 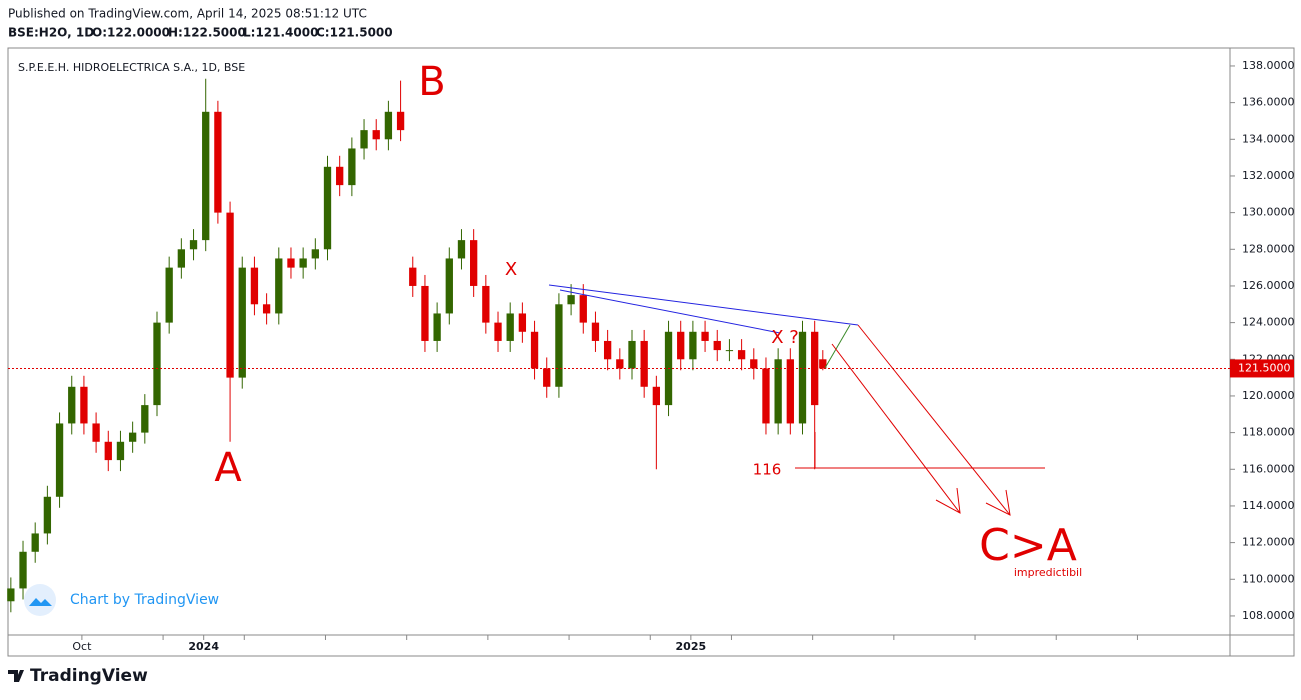 I want to click on brand: TradingView, so click(x=89, y=676).